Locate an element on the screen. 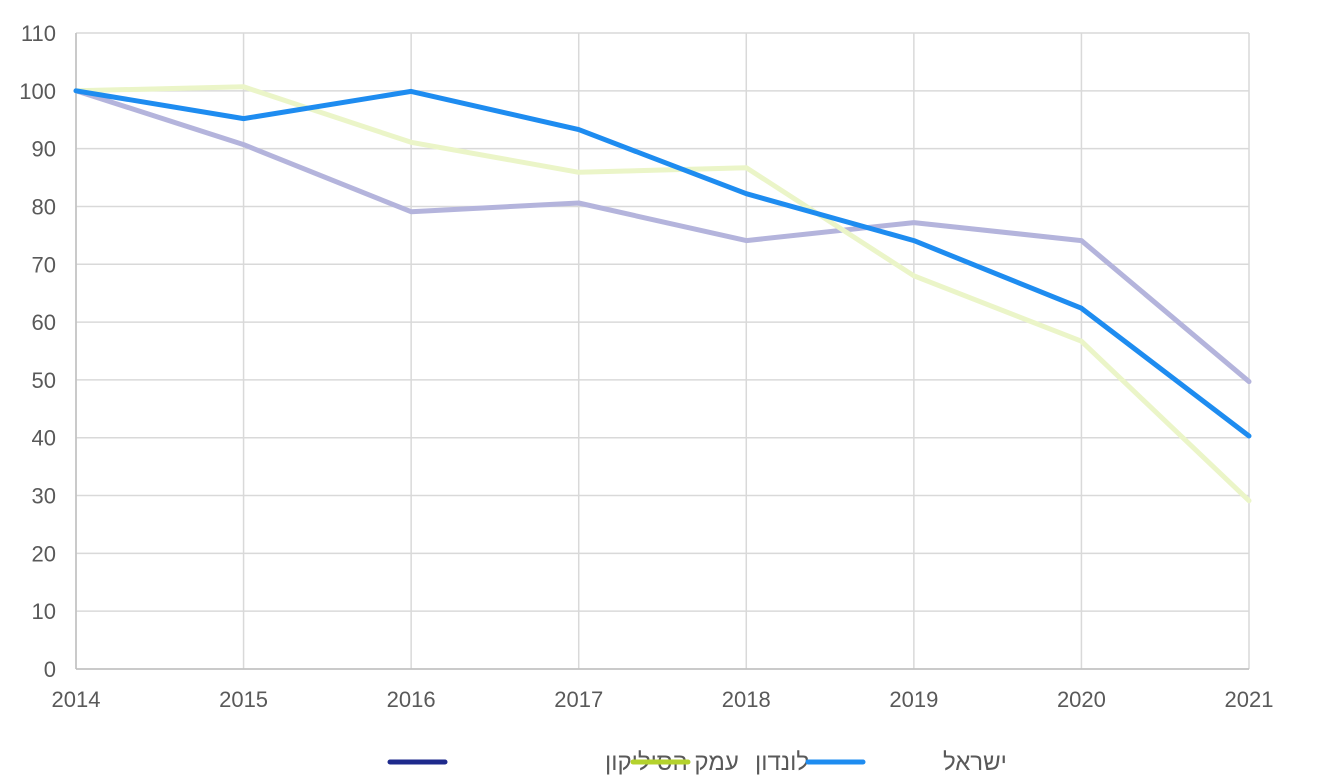 Image resolution: width=1328 pixels, height=784 pixels. legend-label-1: לונדון is located at coordinates (782, 762).